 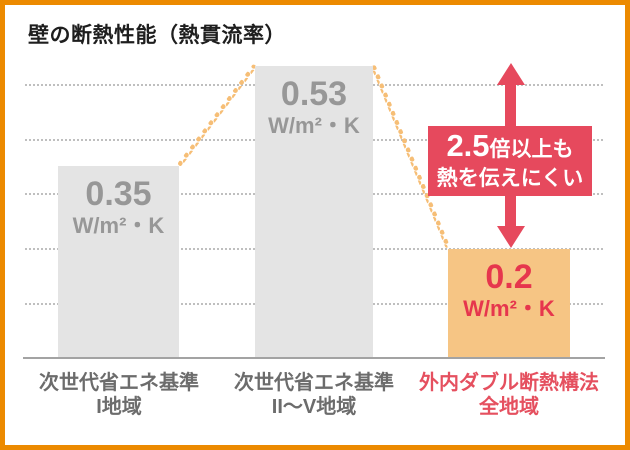 What do you see at coordinates (509, 383) in the screenshot?
I see `x-label-line1: 外内ダブル断熱構法` at bounding box center [509, 383].